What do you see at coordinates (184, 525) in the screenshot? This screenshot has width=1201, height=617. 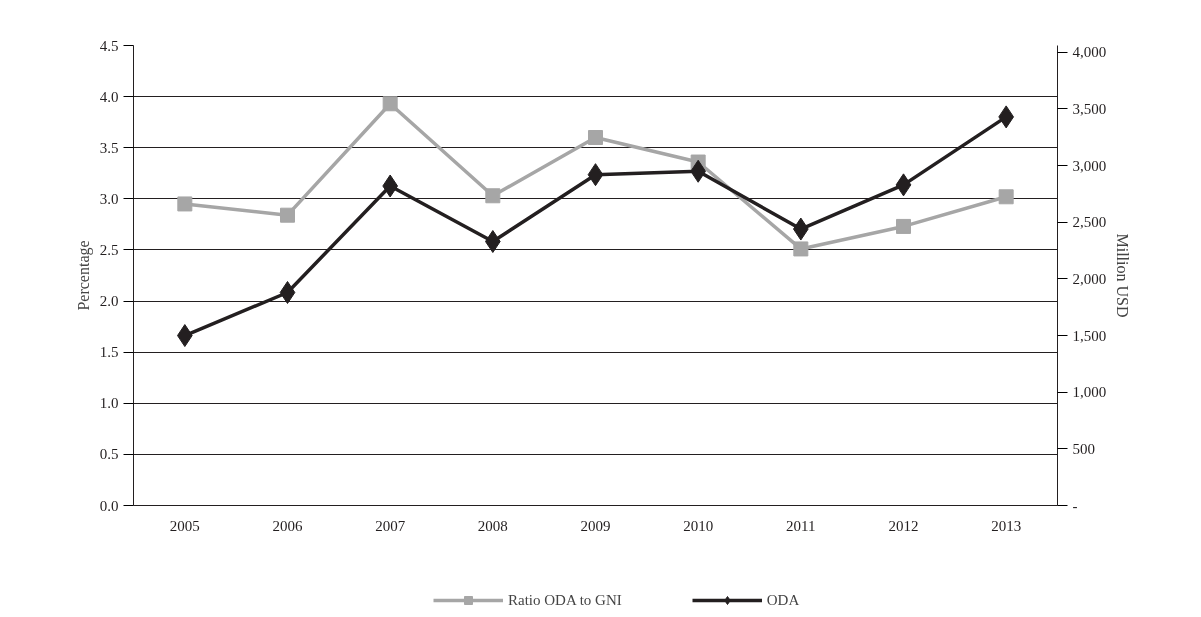 I see `x-tick-label: 2005` at bounding box center [184, 525].